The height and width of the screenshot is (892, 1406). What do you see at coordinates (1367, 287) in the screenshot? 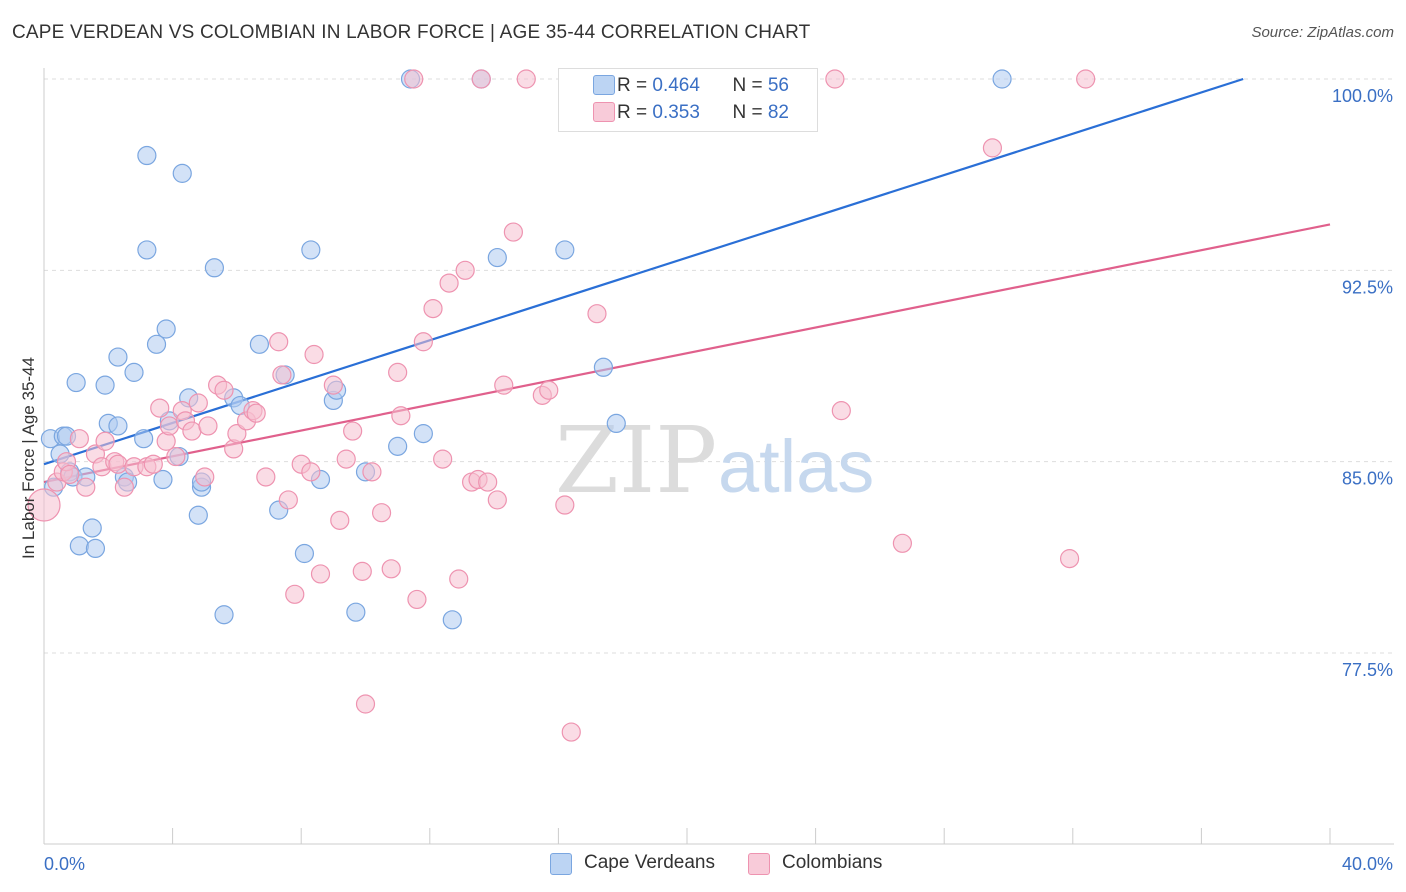
I see `y-tick-label: 92.5%` at bounding box center [1367, 287].